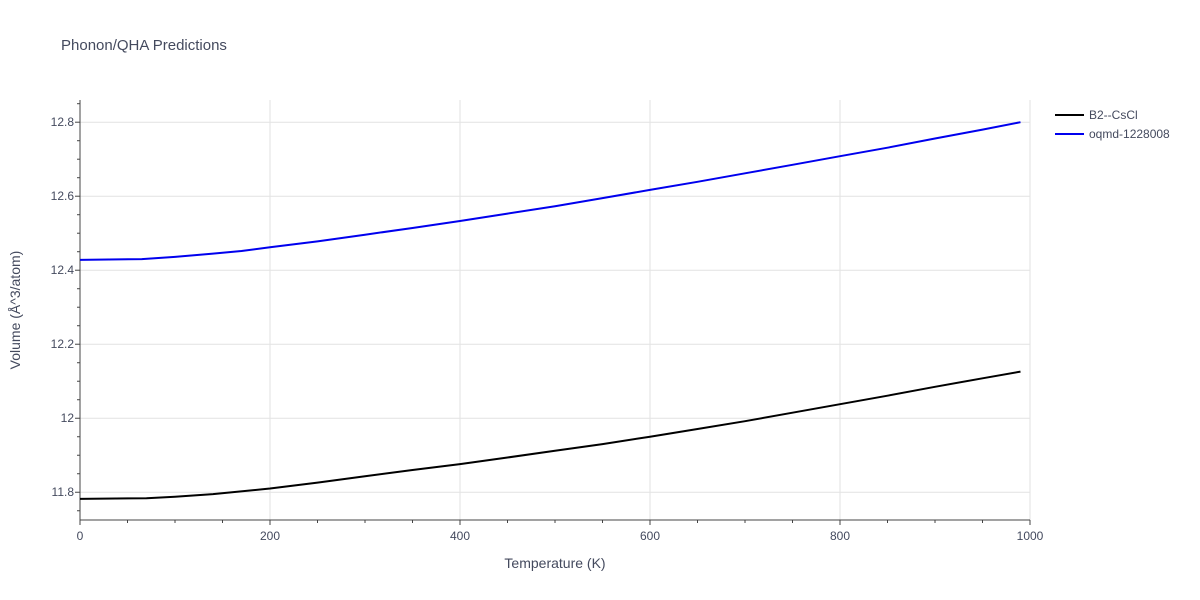  What do you see at coordinates (1113, 115) in the screenshot?
I see `legend-label: B2--CsCl` at bounding box center [1113, 115].